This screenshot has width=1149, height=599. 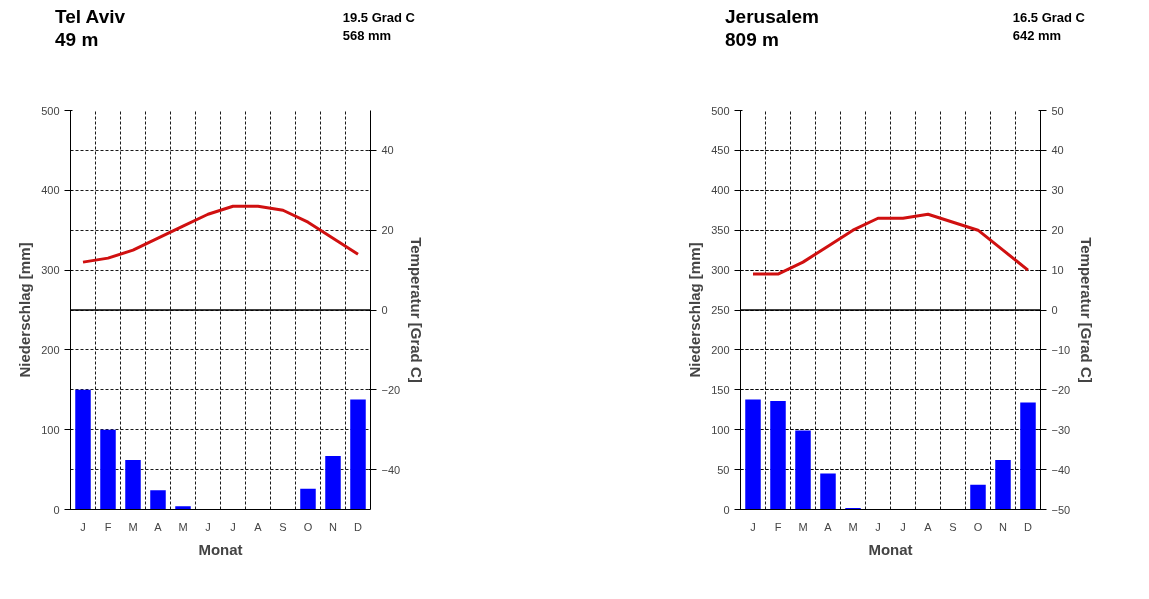 I want to click on y-tick-label: 450, so click(x=720, y=150).